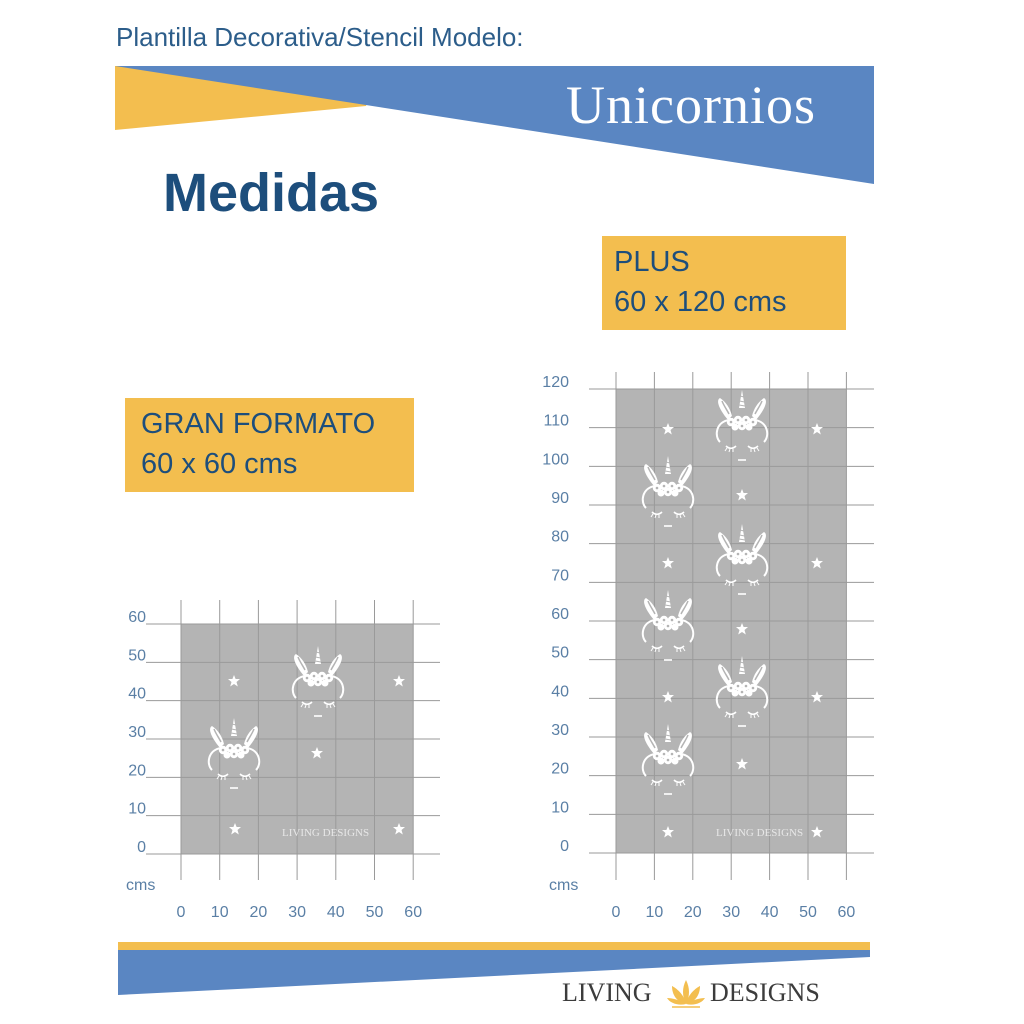  What do you see at coordinates (555, 459) in the screenshot?
I see `y-tick-label: 100` at bounding box center [555, 459].